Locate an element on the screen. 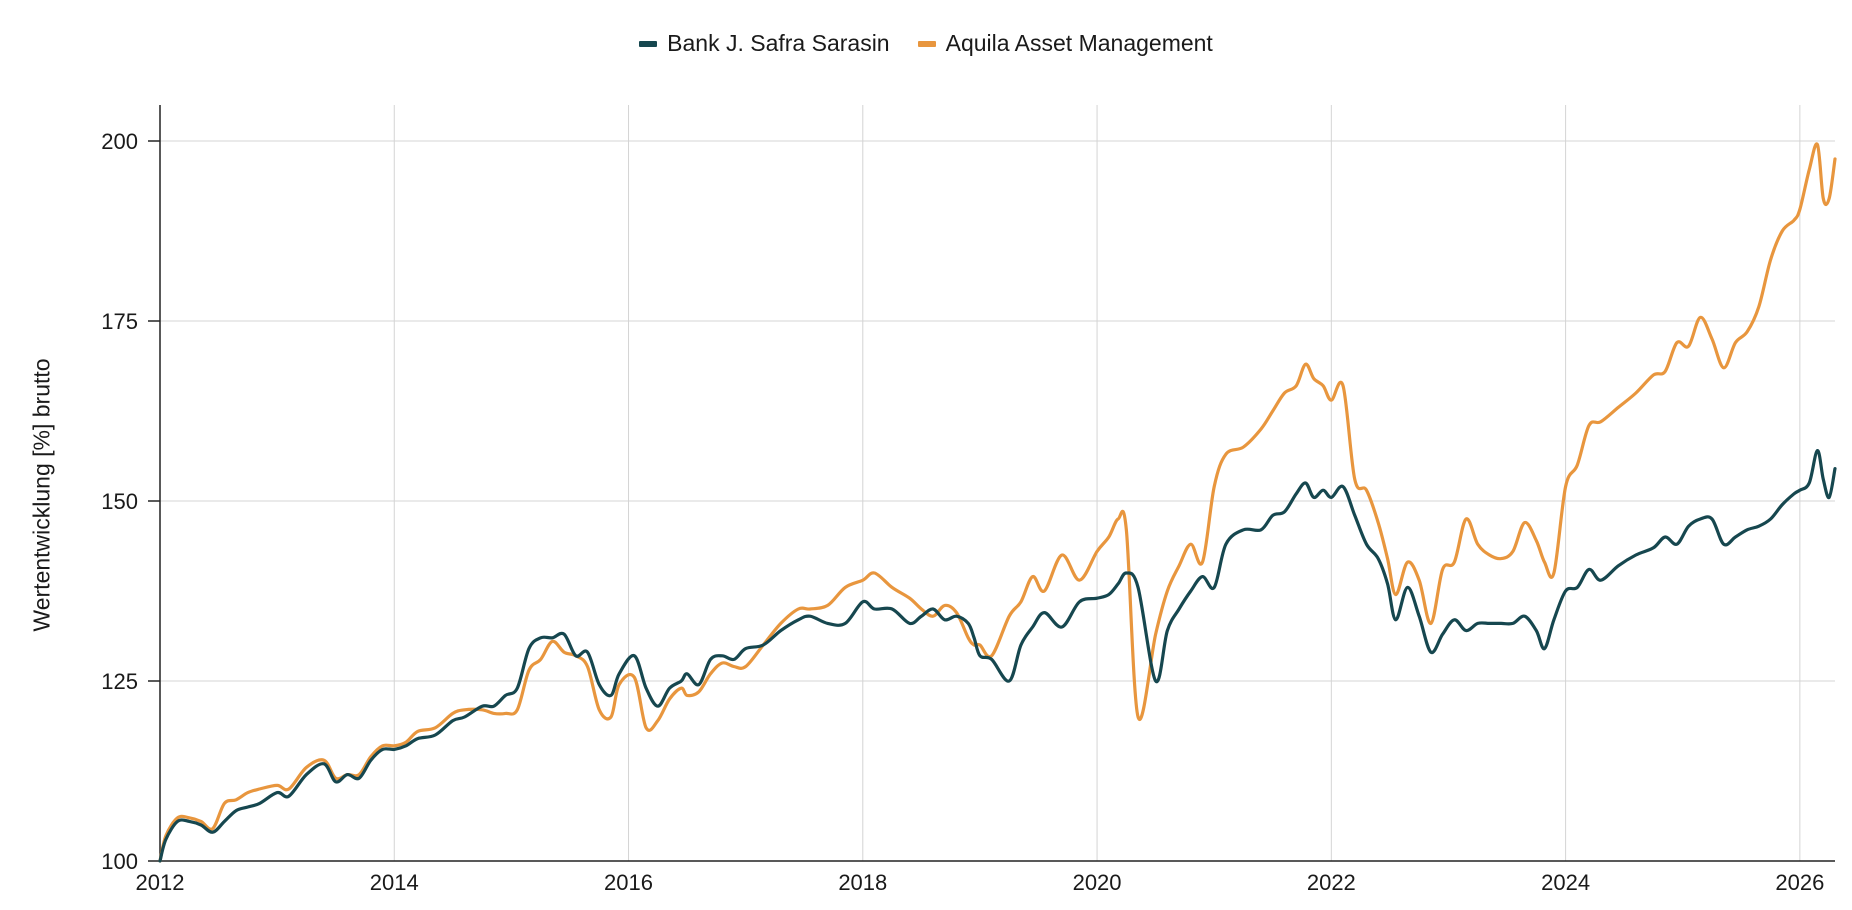 Image resolution: width=1852 pixels, height=910 pixels. legend-item-series-1: Bank J. Safra Sarasin is located at coordinates (764, 43).